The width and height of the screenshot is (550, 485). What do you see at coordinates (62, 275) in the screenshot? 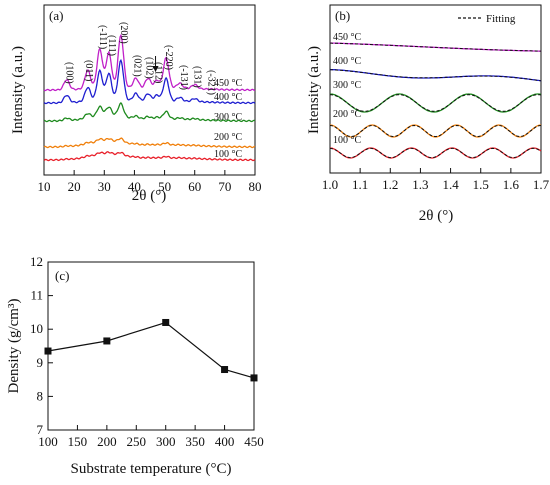
I see `panel-c-tag: (c)` at bounding box center [62, 275].